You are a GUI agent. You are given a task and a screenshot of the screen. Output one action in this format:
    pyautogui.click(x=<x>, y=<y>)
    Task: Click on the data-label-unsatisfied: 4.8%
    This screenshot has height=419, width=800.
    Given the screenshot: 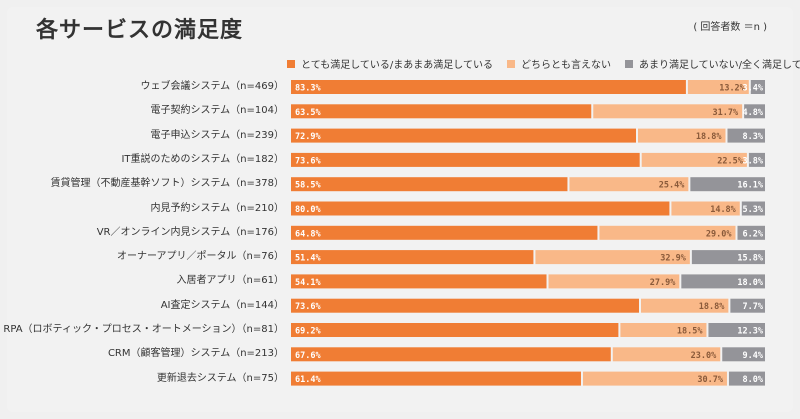 What is the action you would take?
    pyautogui.click(x=753, y=113)
    